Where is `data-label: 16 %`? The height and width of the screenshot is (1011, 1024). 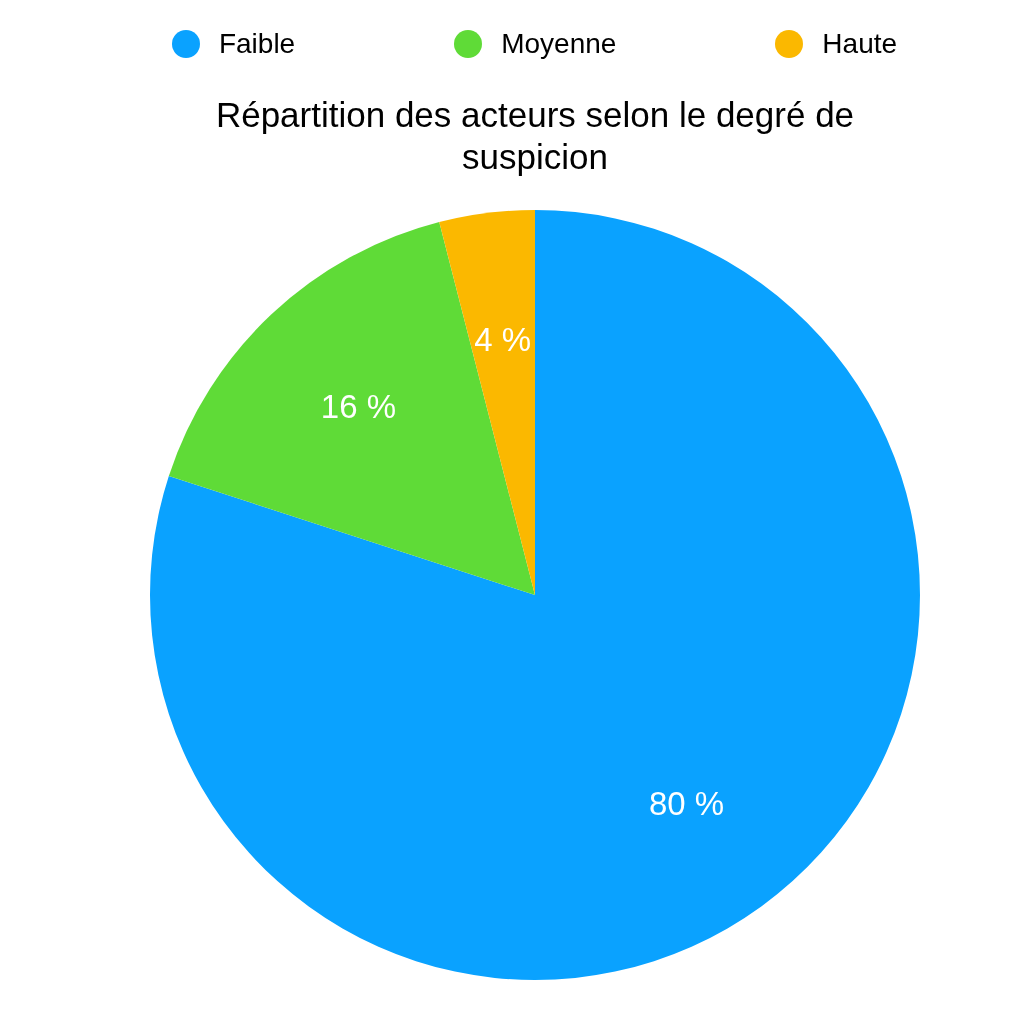 data-label: 16 % is located at coordinates (358, 407).